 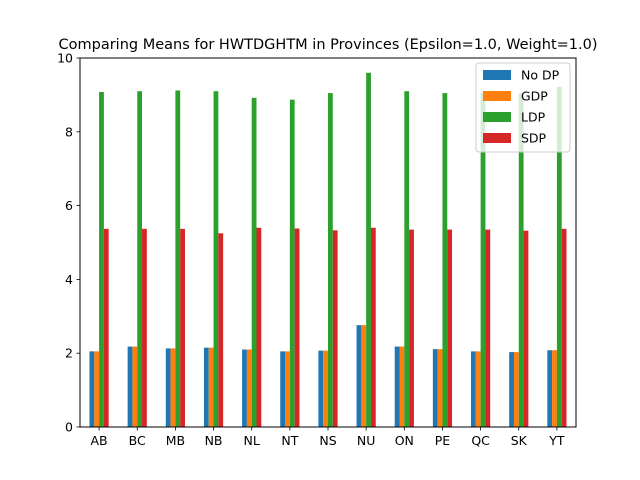 What do you see at coordinates (144, 327) in the screenshot?
I see `bar-sdp-bc` at bounding box center [144, 327].